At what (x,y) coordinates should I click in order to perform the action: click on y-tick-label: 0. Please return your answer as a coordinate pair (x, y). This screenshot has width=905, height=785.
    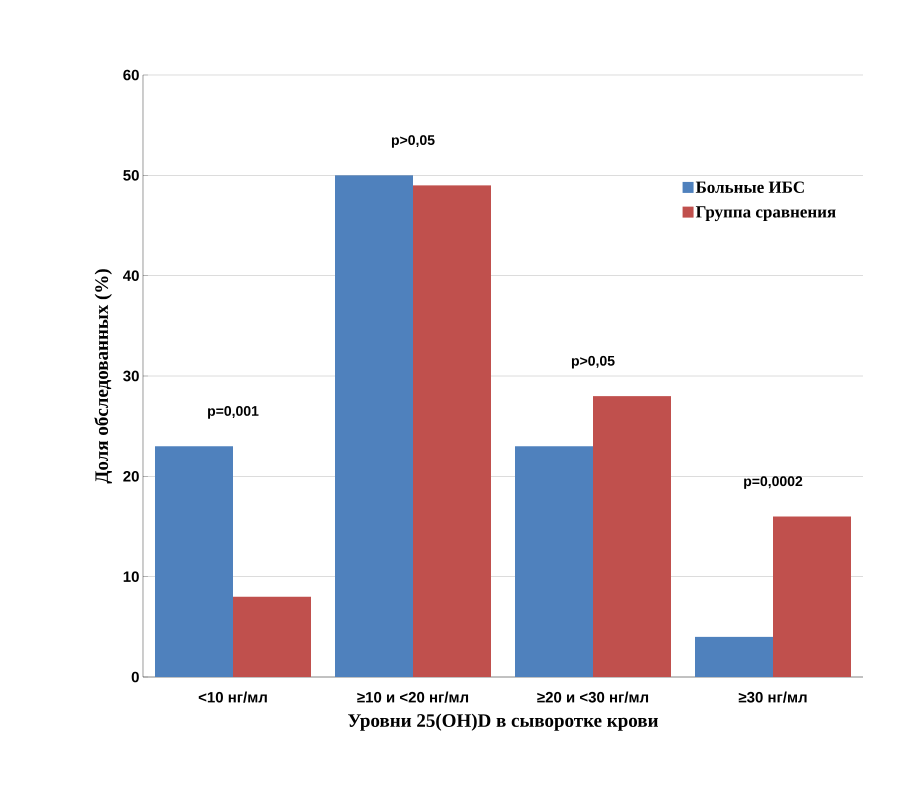
    Looking at the image, I should click on (135, 677).